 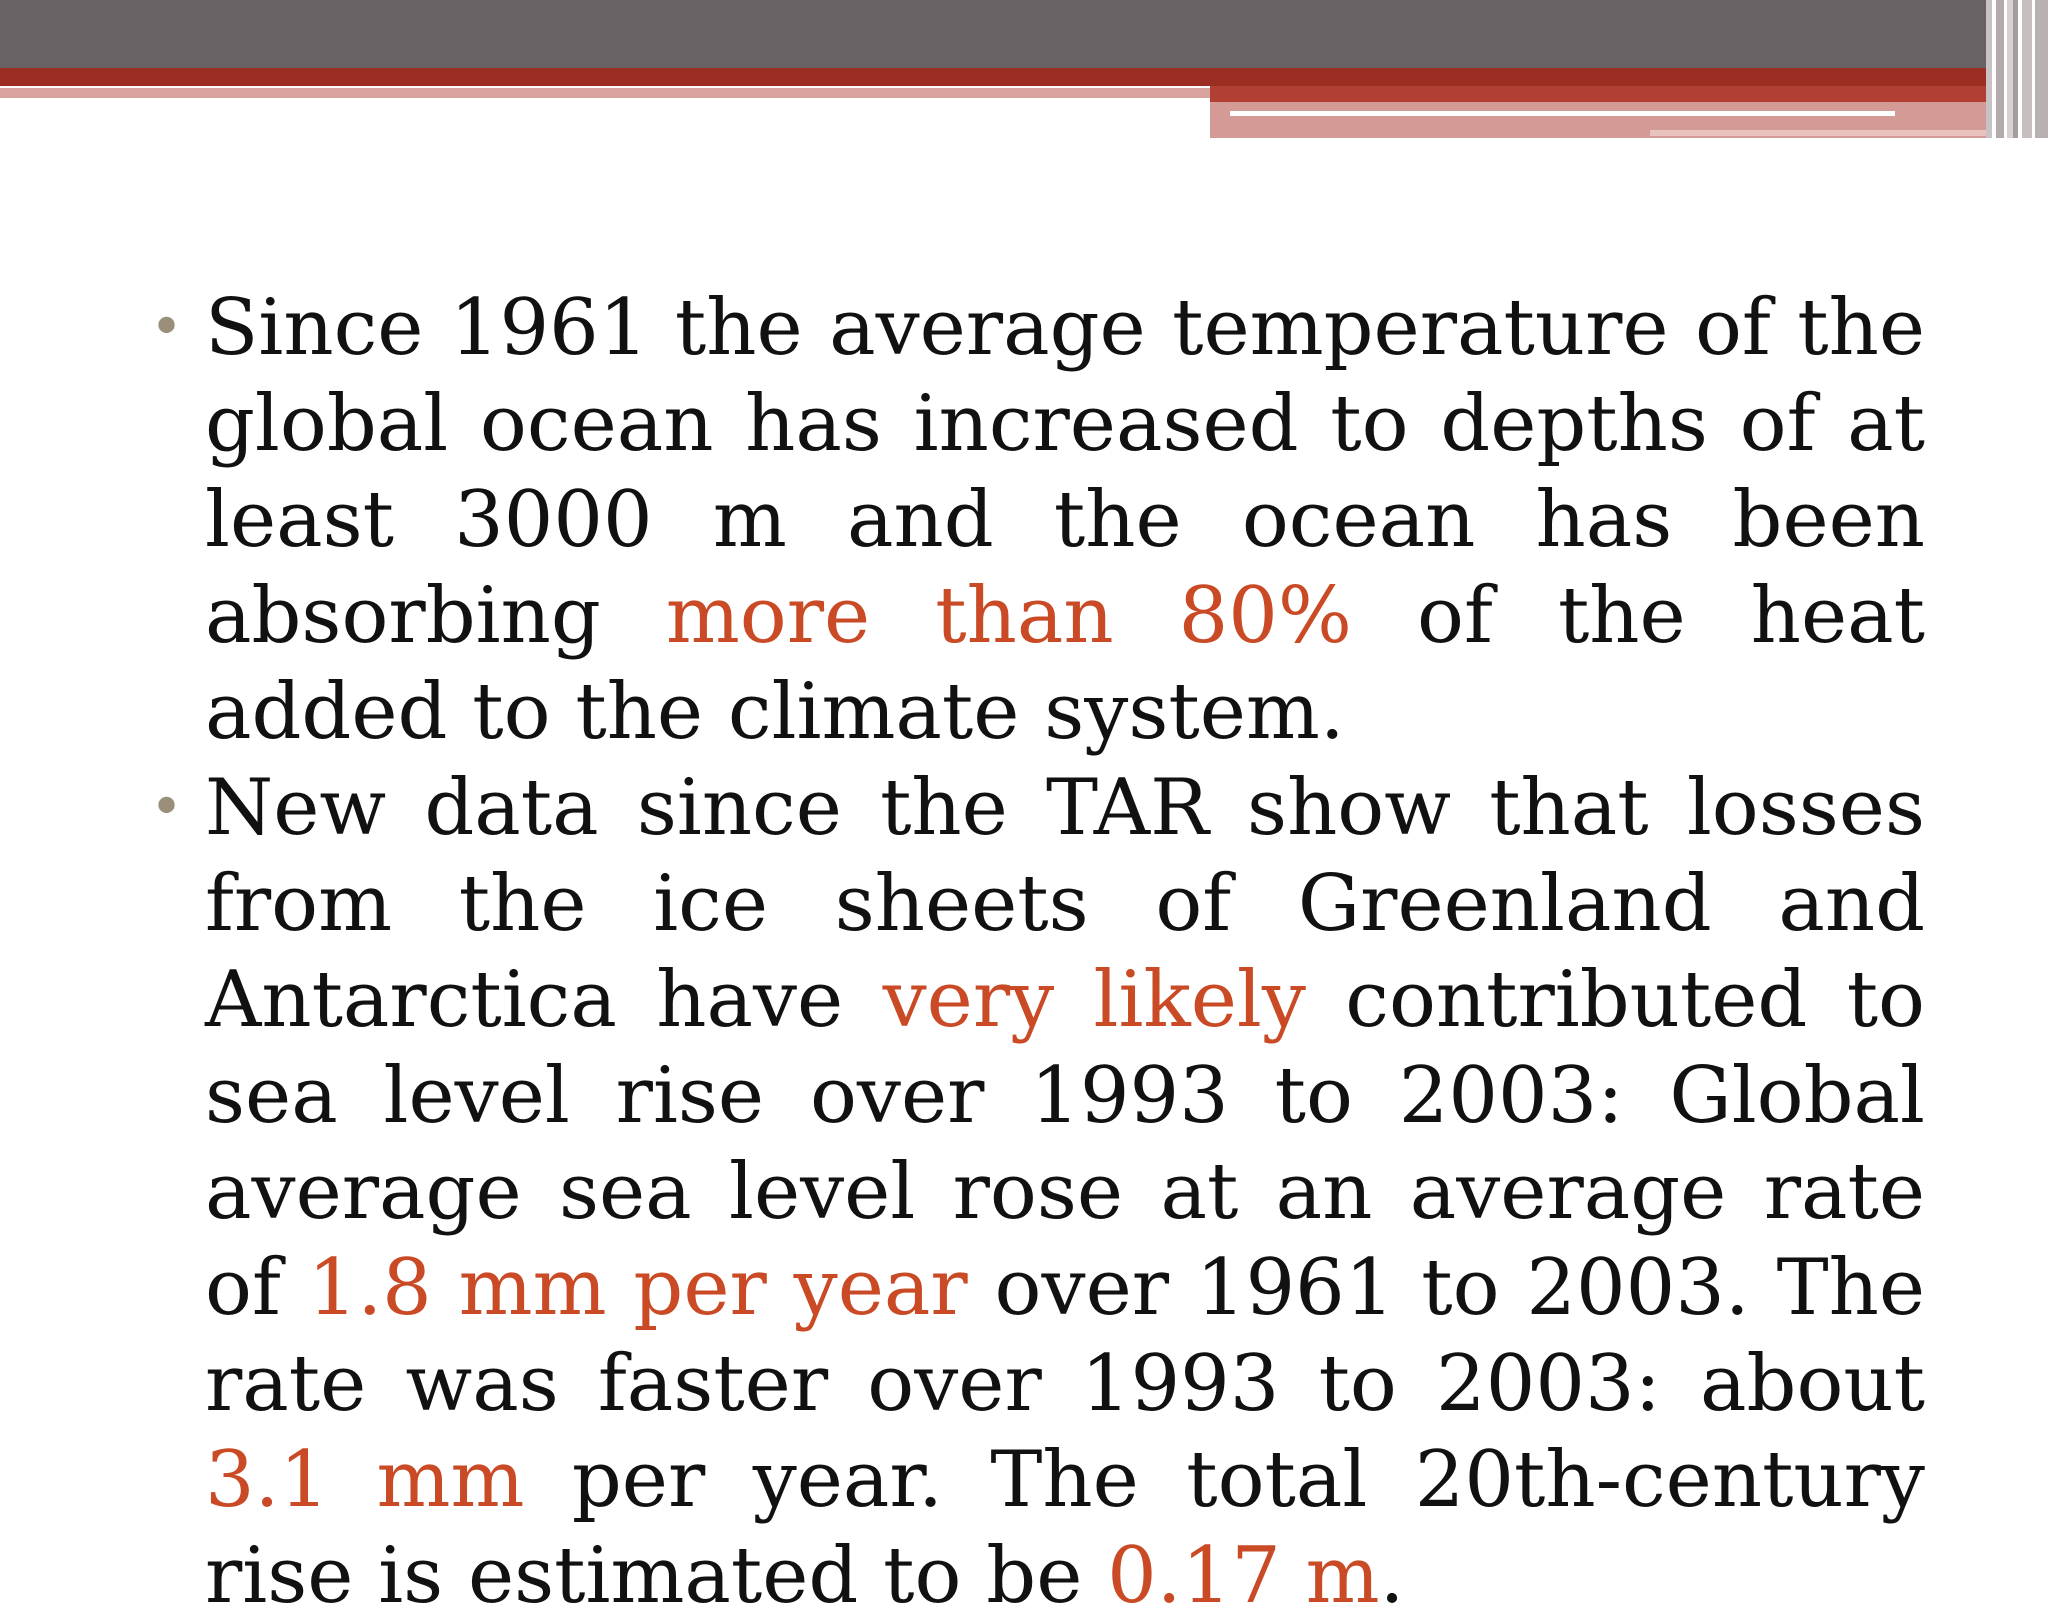 What do you see at coordinates (1024, 77) in the screenshot?
I see `header-bar-red` at bounding box center [1024, 77].